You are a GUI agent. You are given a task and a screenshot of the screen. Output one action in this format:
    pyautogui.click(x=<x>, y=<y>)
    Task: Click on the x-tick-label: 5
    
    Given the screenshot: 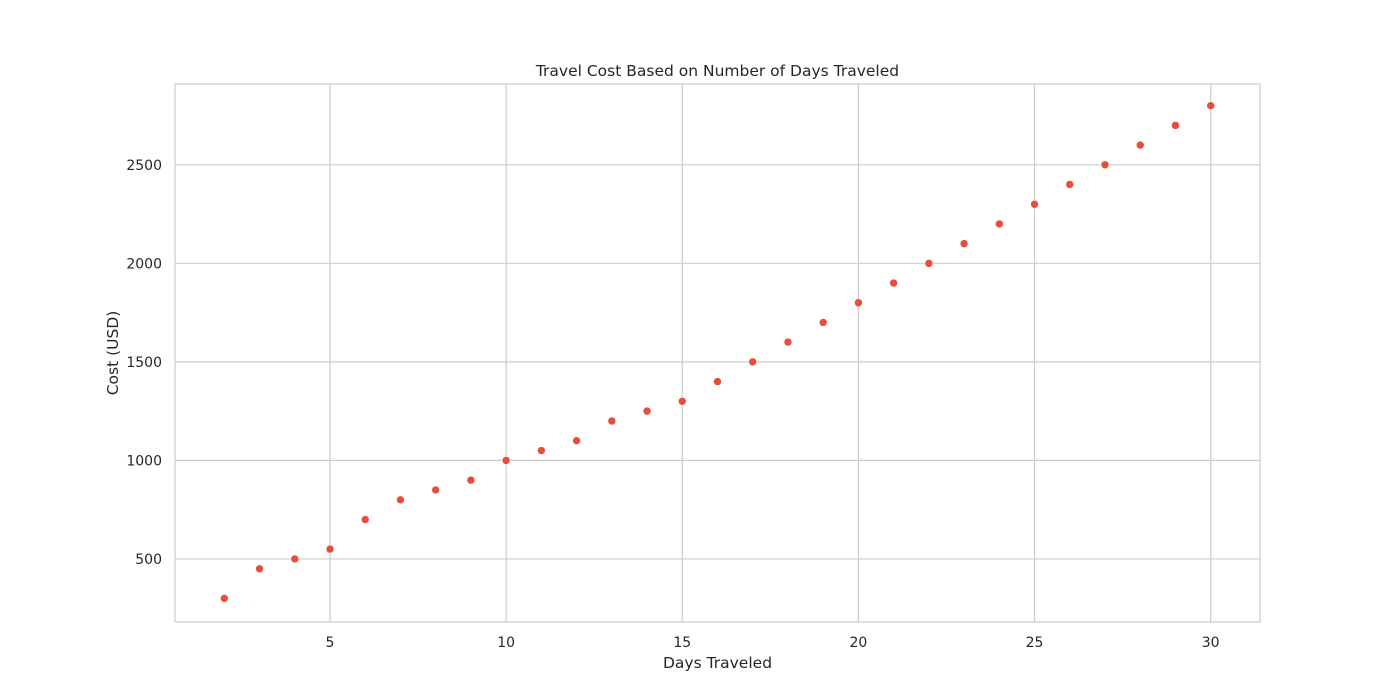 What is the action you would take?
    pyautogui.click(x=330, y=643)
    